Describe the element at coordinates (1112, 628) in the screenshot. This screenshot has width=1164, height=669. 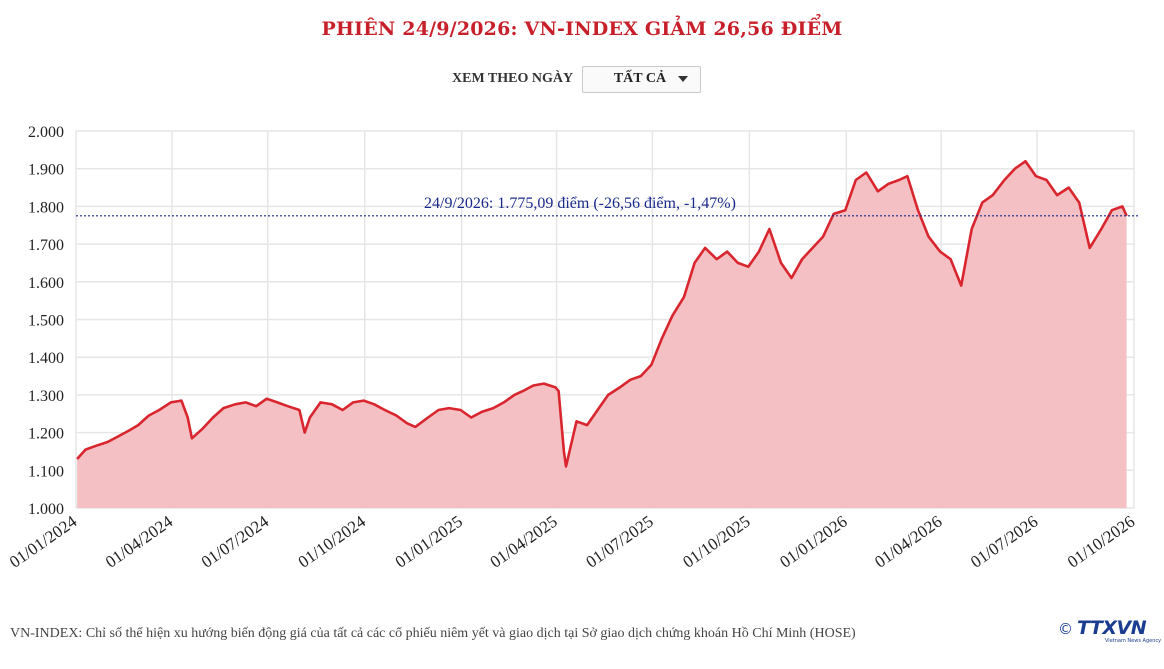
I see `logo-text: TTXVN` at that location.